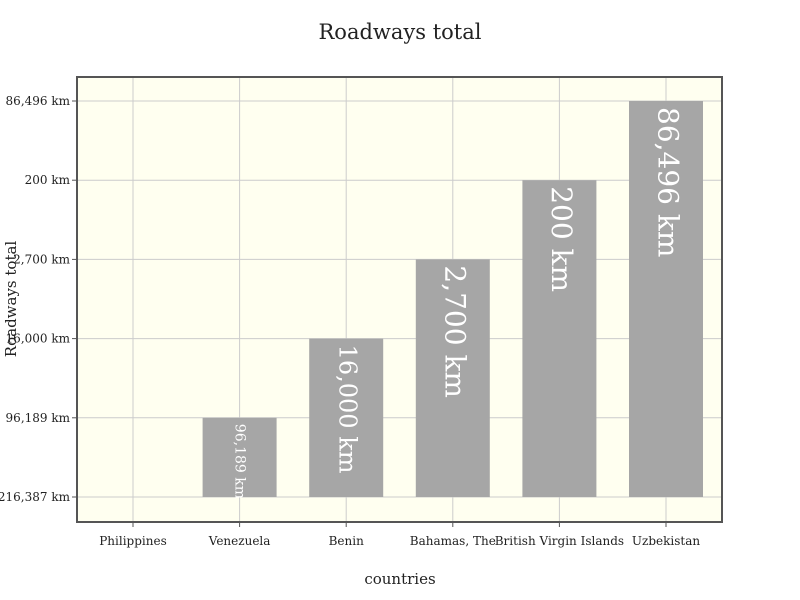 The height and width of the screenshot is (600, 800). What do you see at coordinates (453, 541) in the screenshot?
I see `x-tick-label: Bahamas, The` at bounding box center [453, 541].